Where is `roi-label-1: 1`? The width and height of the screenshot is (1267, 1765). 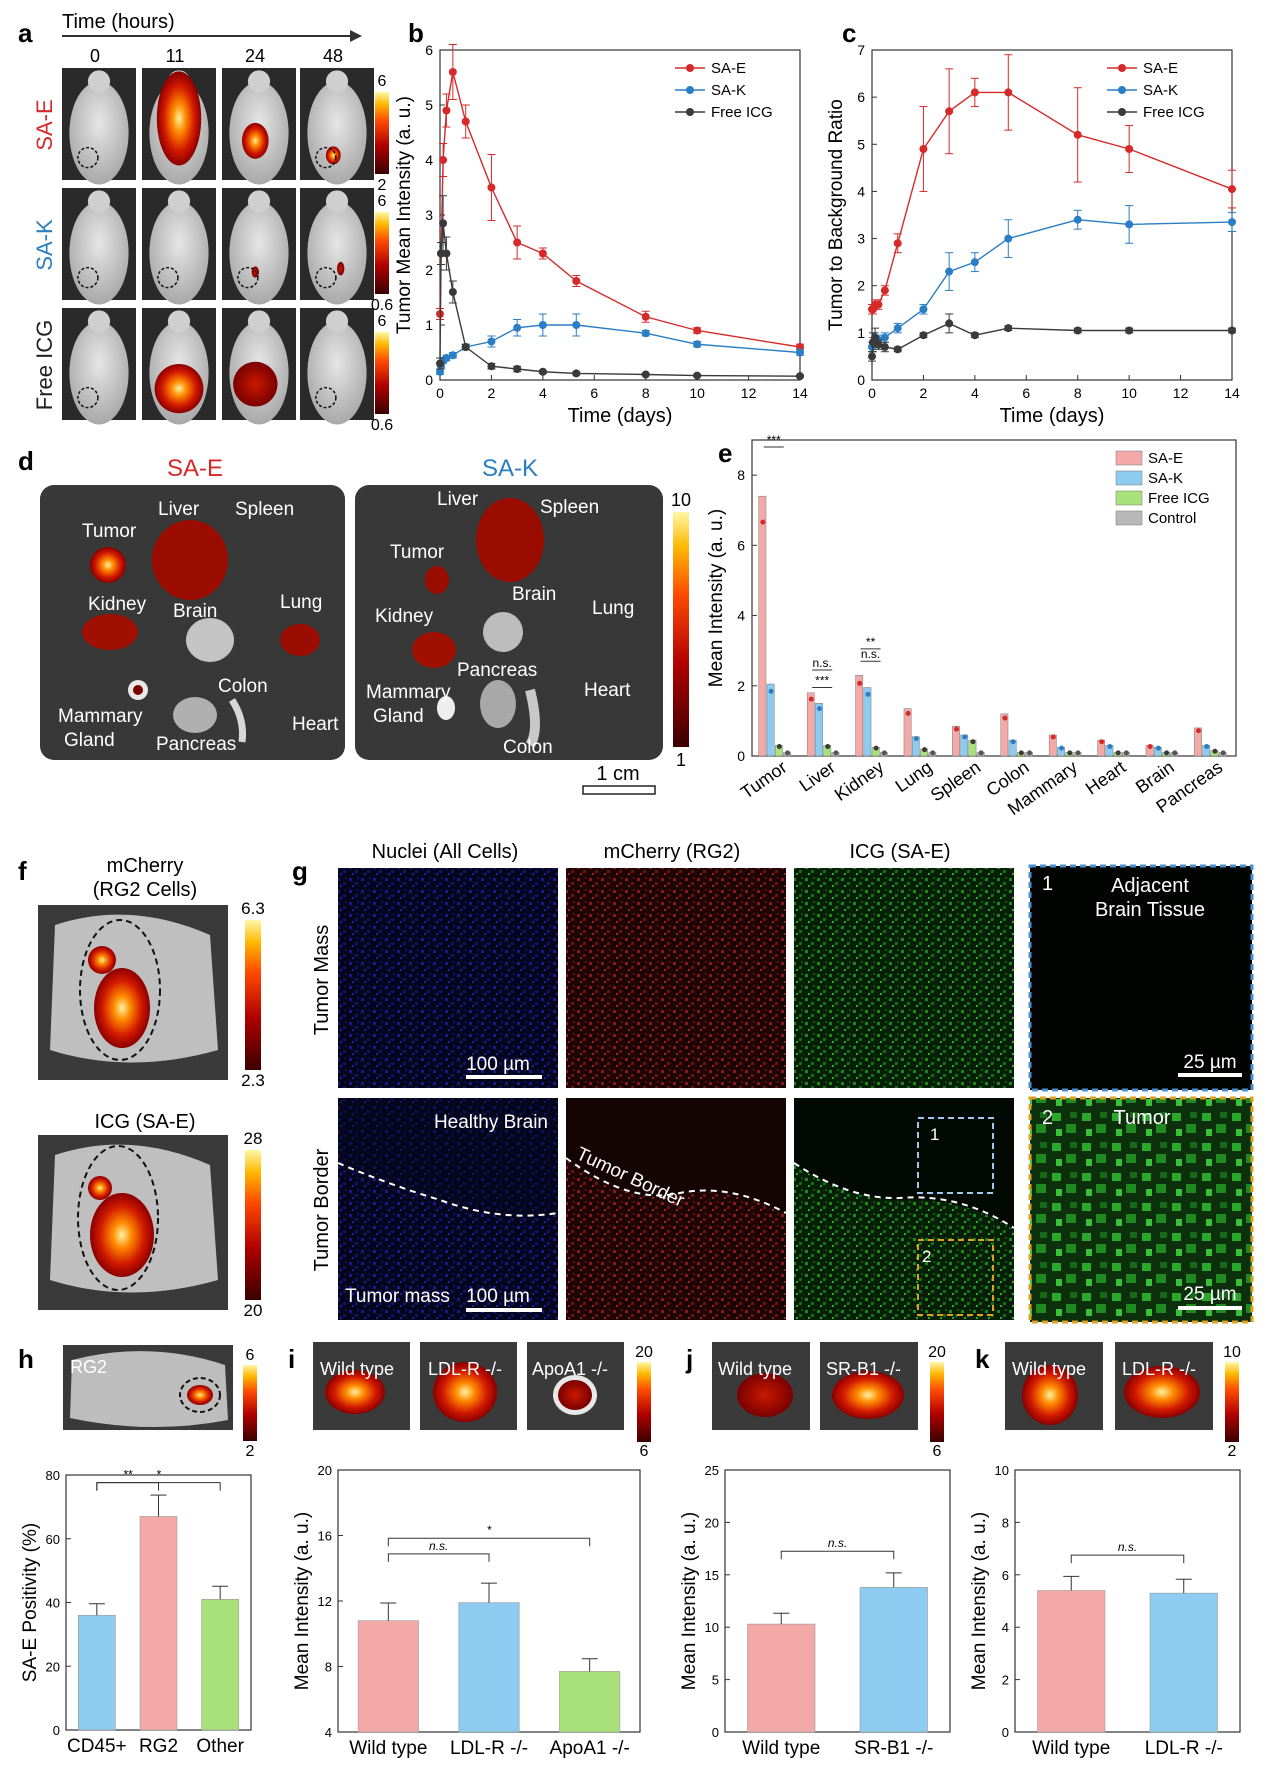 roi-label-1: 1 is located at coordinates (934, 1134).